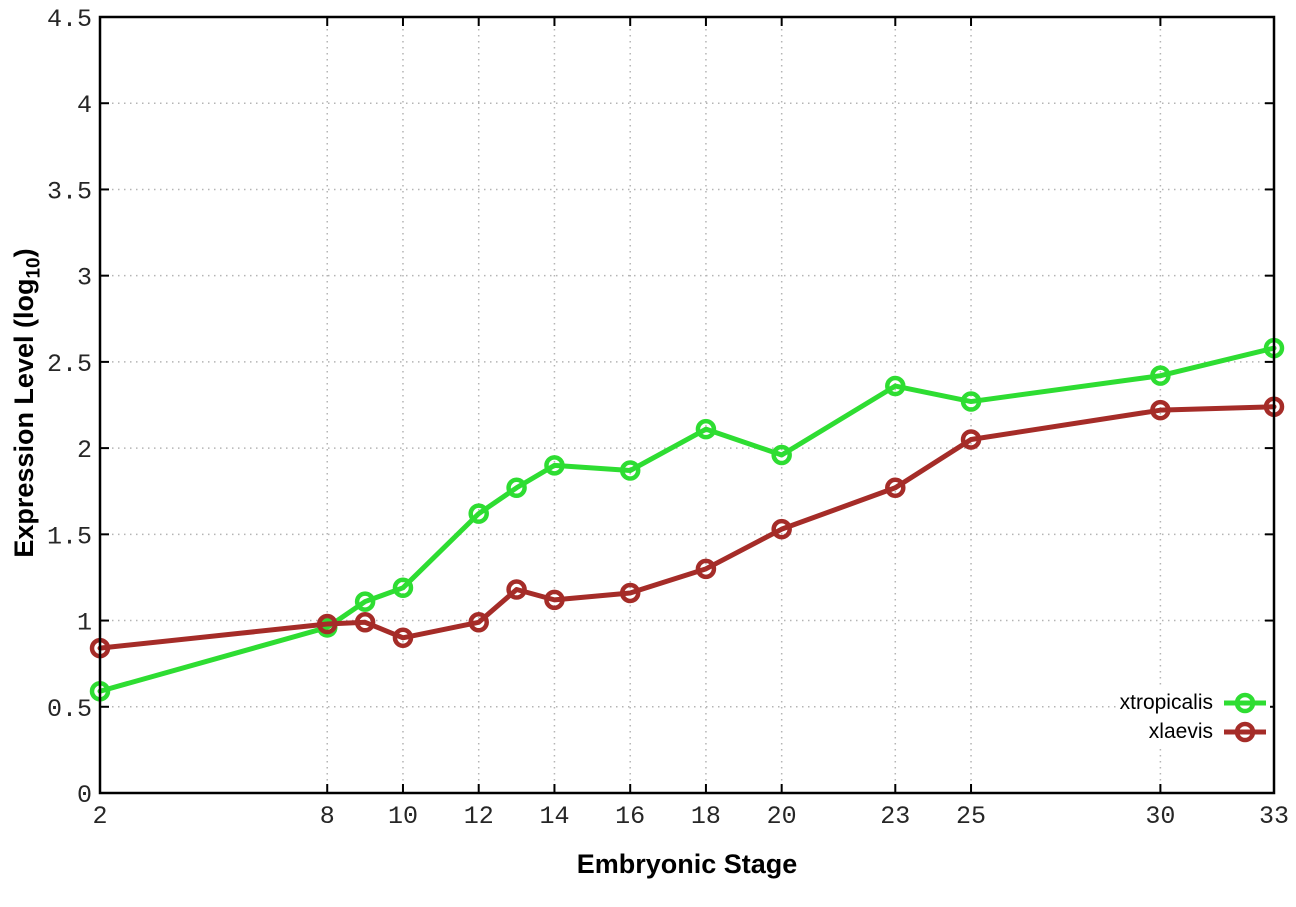  What do you see at coordinates (554, 816) in the screenshot?
I see `x-tick-label: 14` at bounding box center [554, 816].